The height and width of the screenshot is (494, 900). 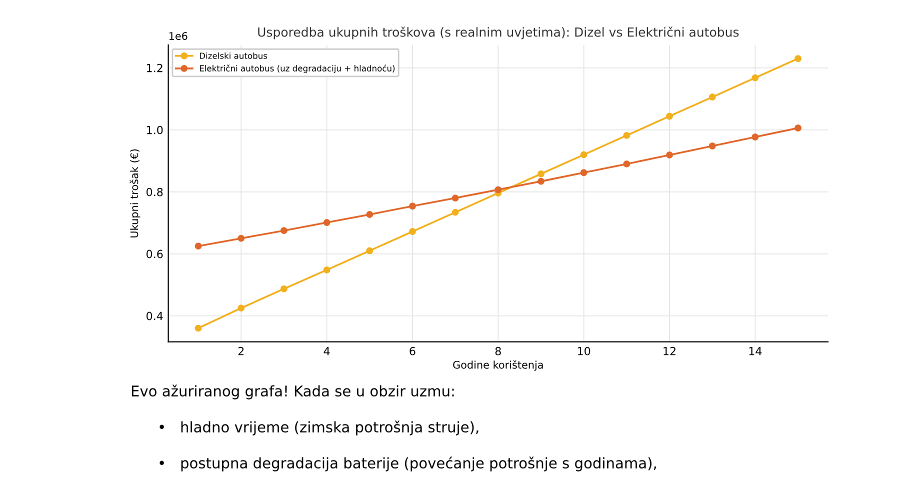 What do you see at coordinates (413, 351) in the screenshot?
I see `x-tick-label: 6` at bounding box center [413, 351].